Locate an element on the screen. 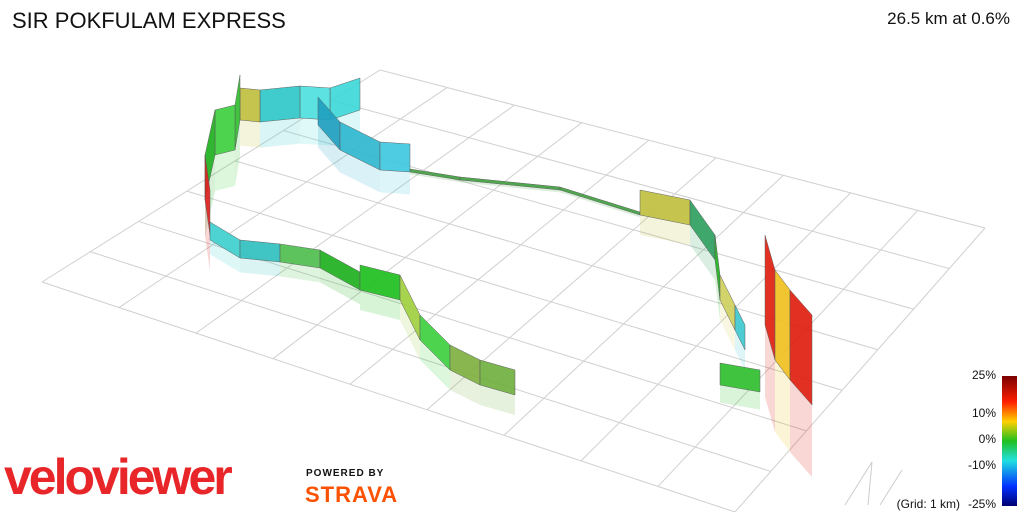 This screenshot has width=1024, height=512. legend-label: -25% is located at coordinates (981, 504).